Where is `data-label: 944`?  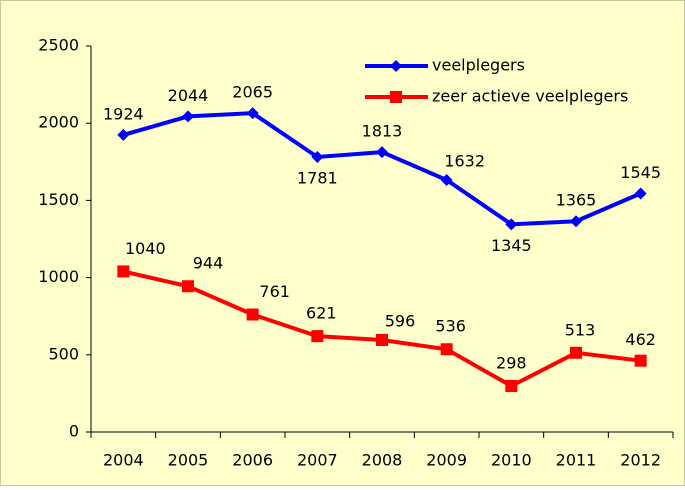 data-label: 944 is located at coordinates (208, 263).